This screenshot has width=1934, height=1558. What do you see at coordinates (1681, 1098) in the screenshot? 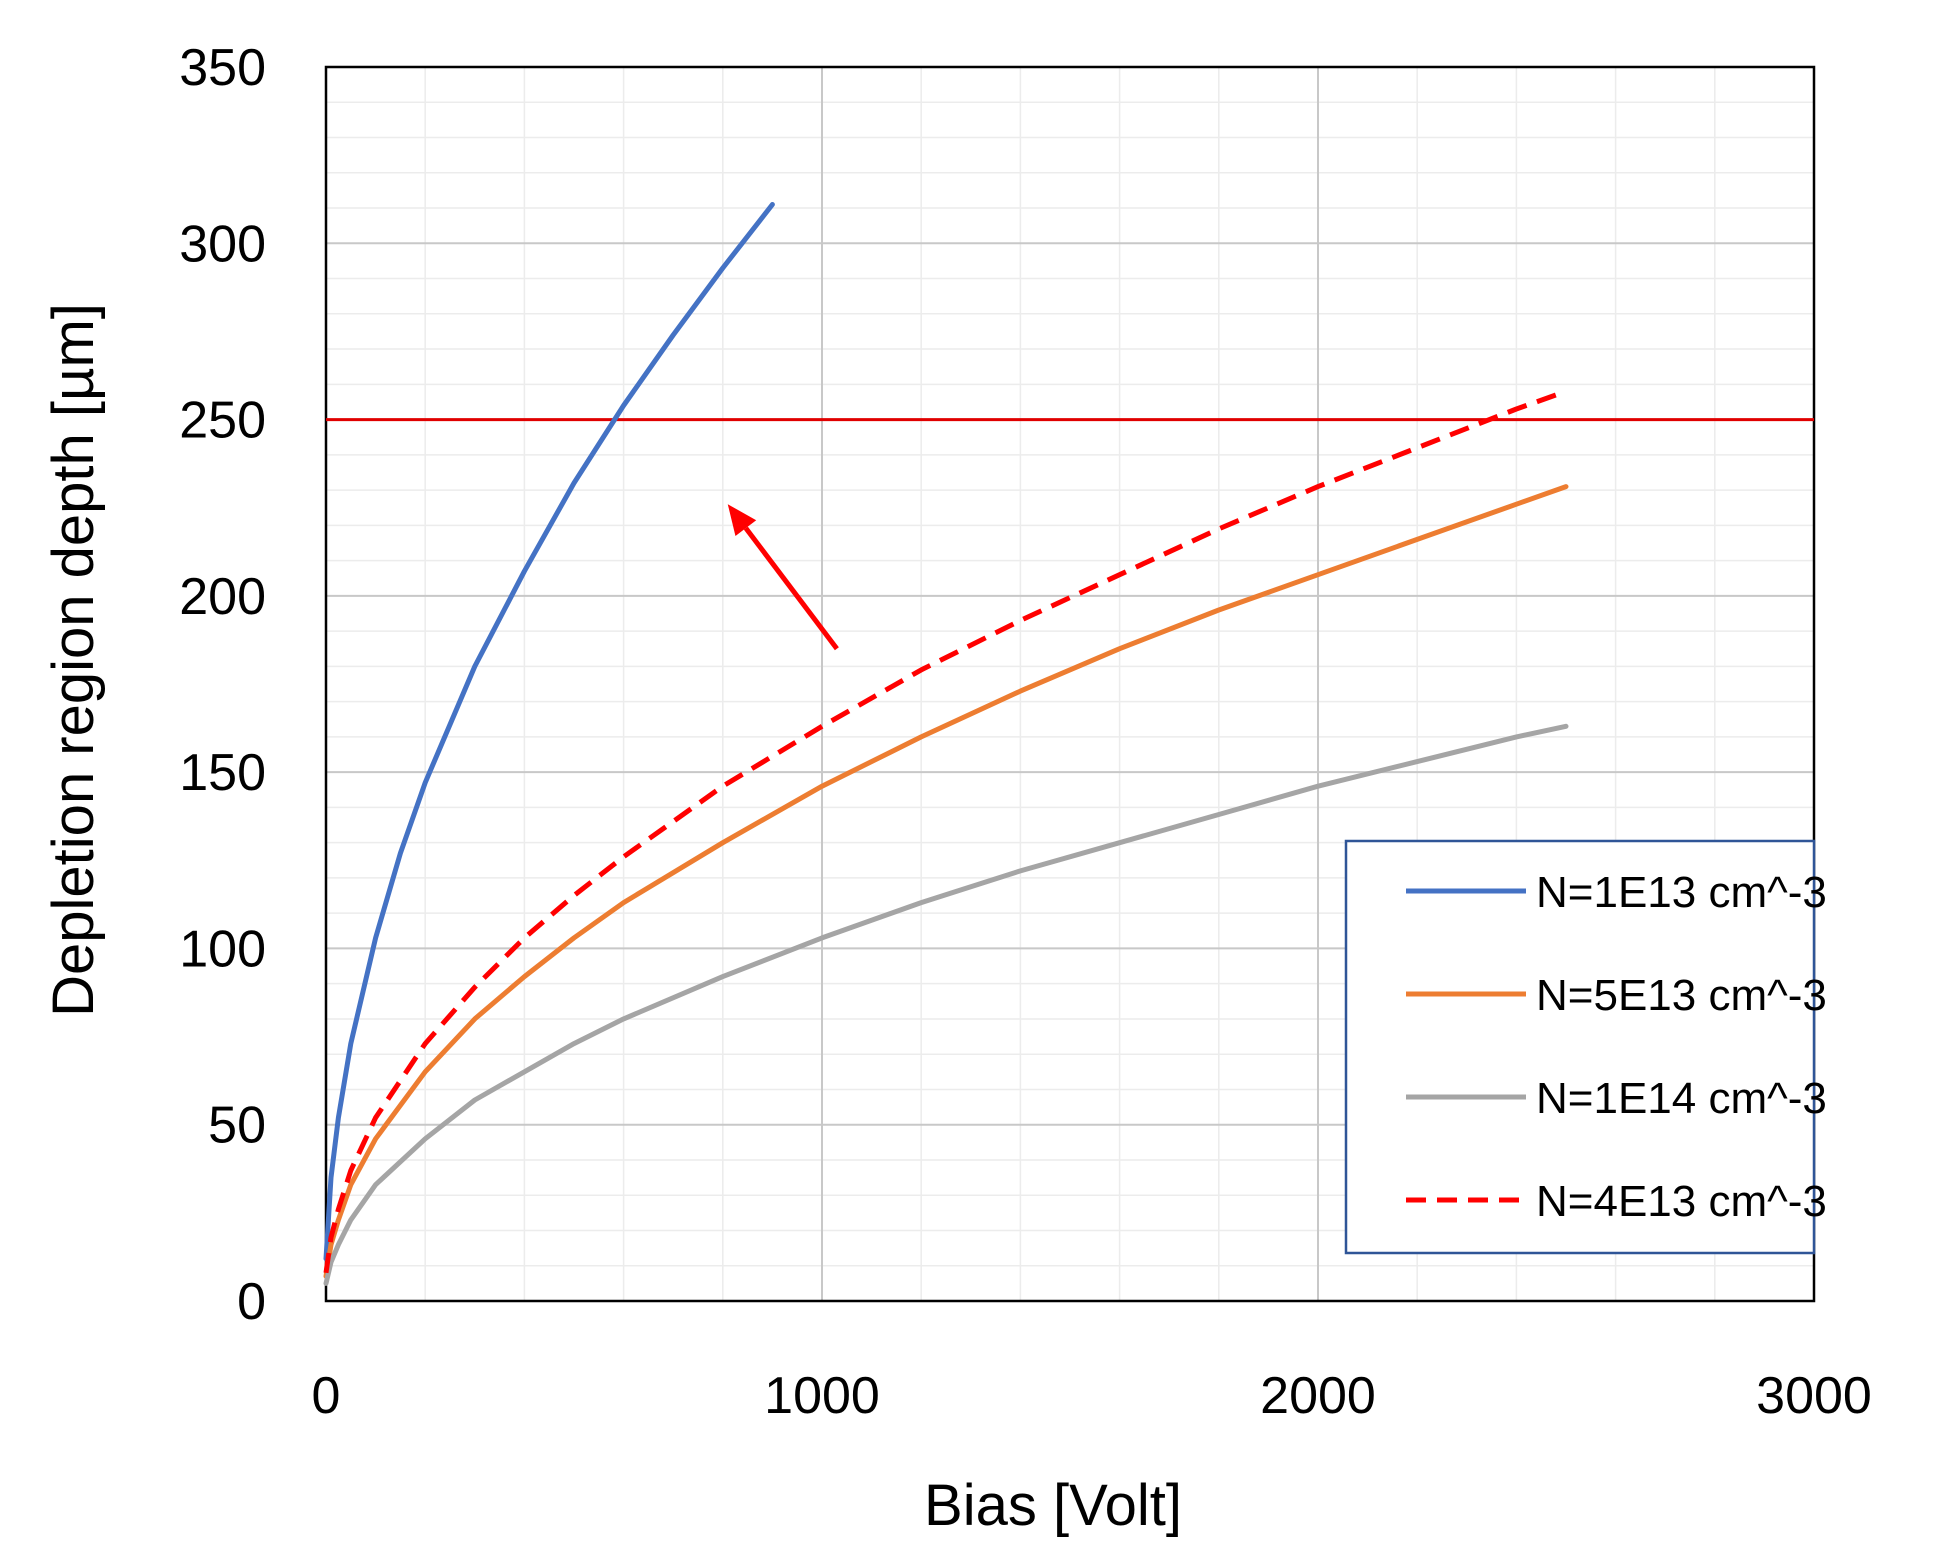
I see `legend-label-3: N=1E14 cm^-3` at bounding box center [1681, 1098].